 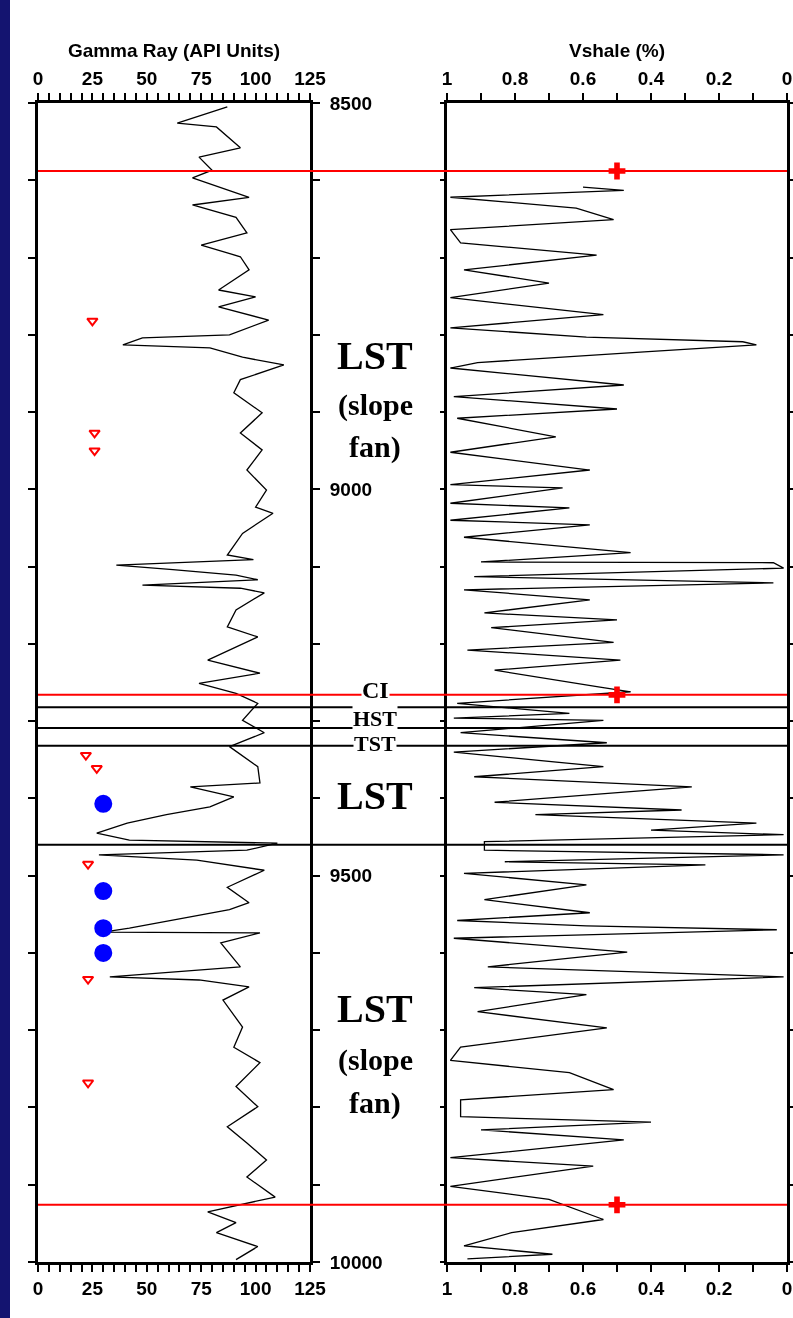 What do you see at coordinates (515, 79) in the screenshot?
I see `x-tick-label: 0.8` at bounding box center [515, 79].